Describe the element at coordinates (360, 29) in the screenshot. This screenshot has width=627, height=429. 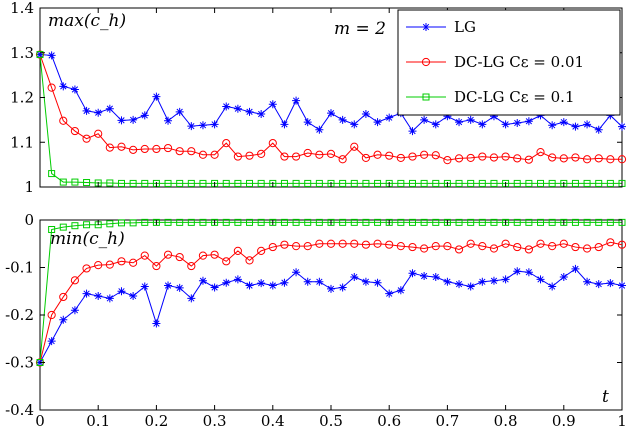
I see `param-label: m = 2` at that location.